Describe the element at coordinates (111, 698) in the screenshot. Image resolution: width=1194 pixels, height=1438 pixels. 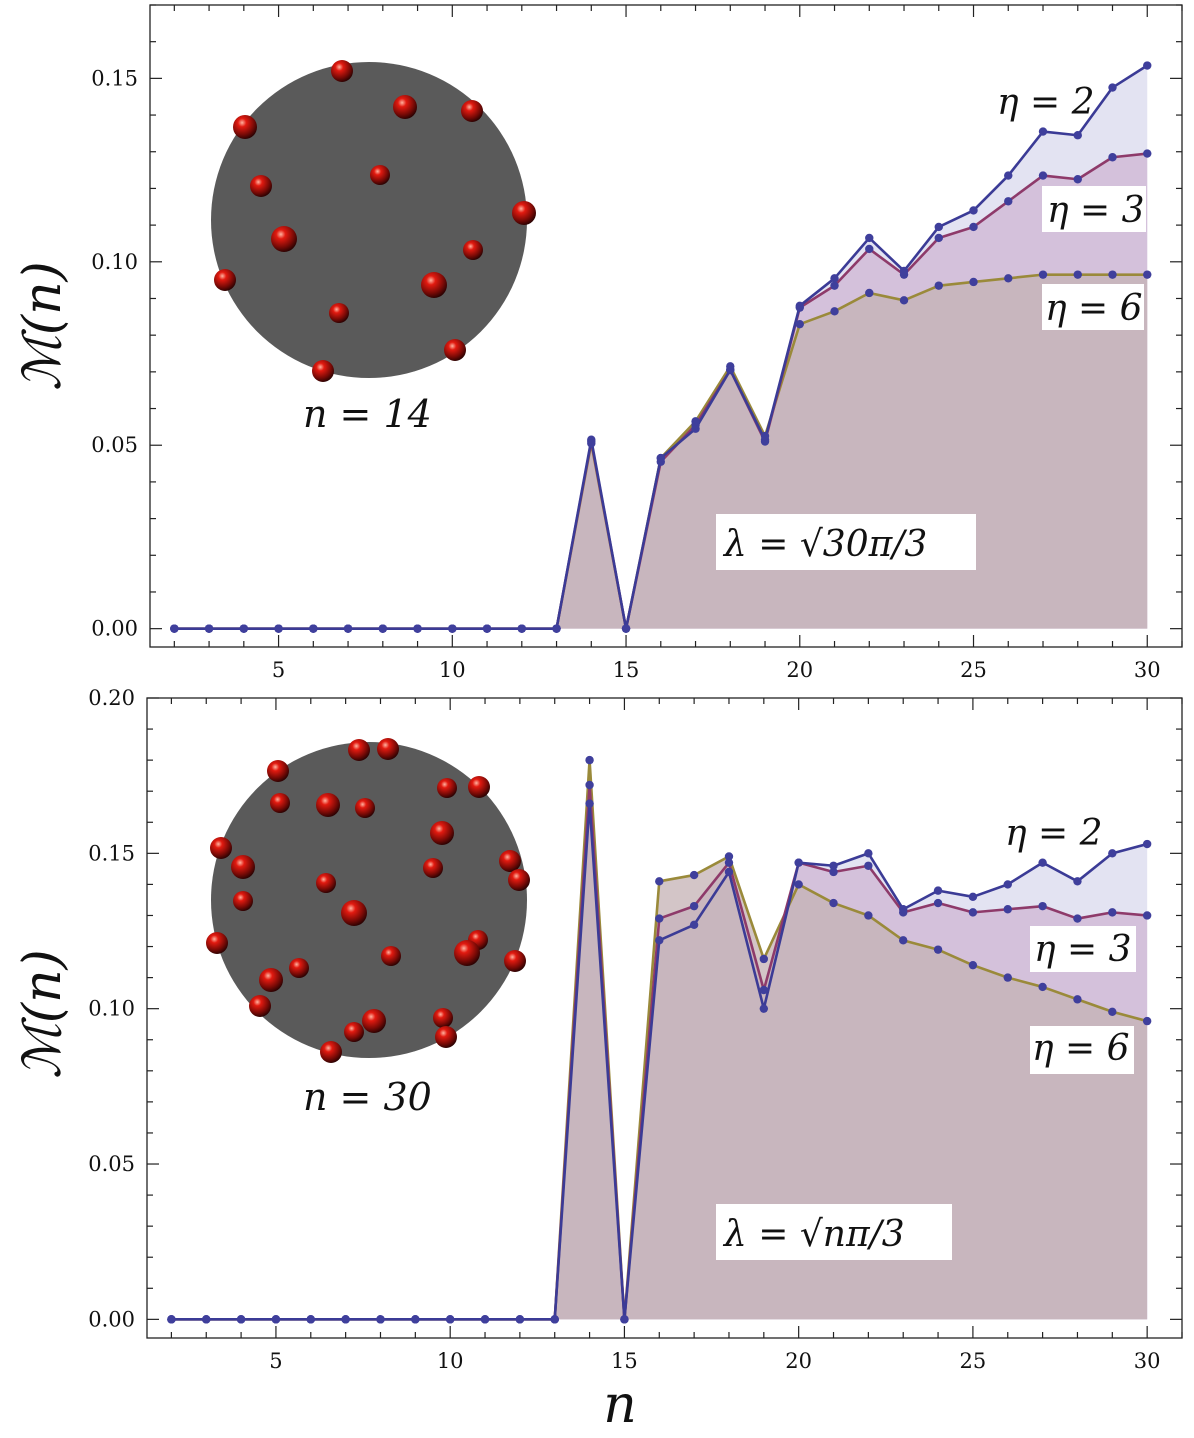
I see `y-tick-label: 0.20` at that location.